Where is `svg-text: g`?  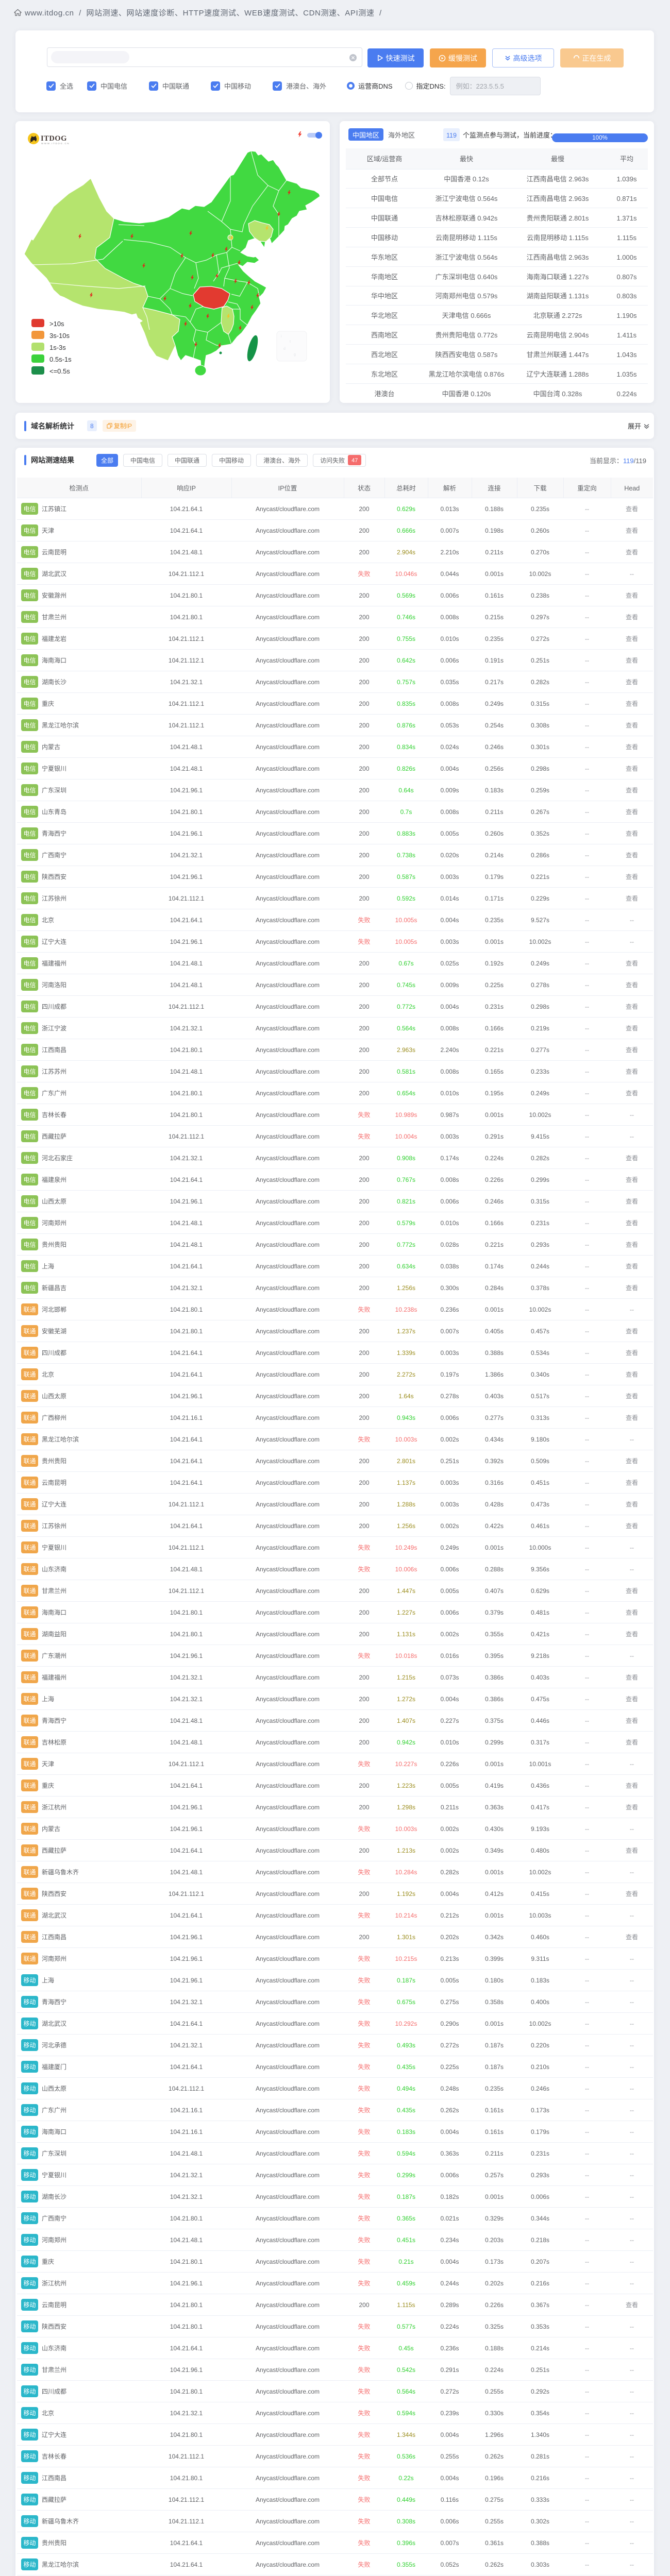 svg-text: g is located at coordinates (295, 355).